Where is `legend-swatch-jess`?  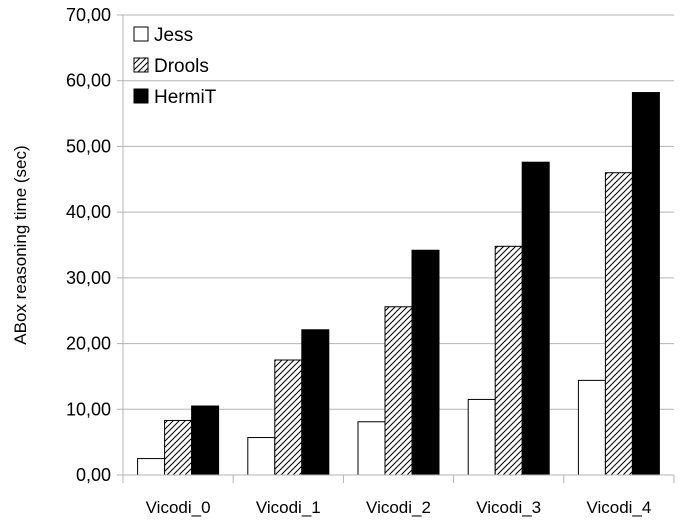 legend-swatch-jess is located at coordinates (141, 34).